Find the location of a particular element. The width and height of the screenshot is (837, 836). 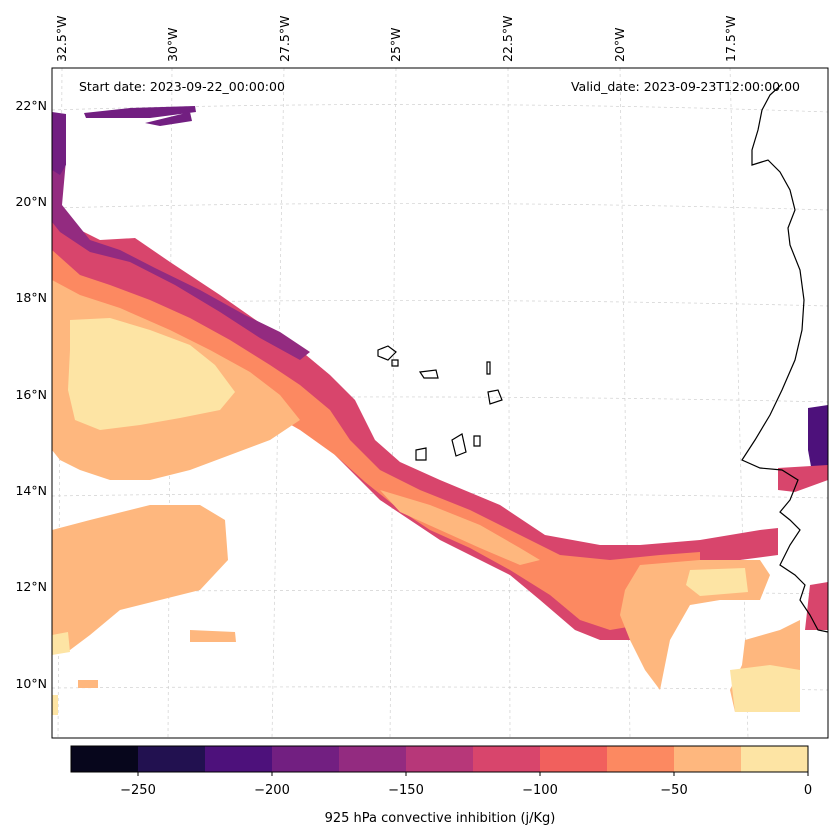

lat-label: 20°N is located at coordinates (31, 201).